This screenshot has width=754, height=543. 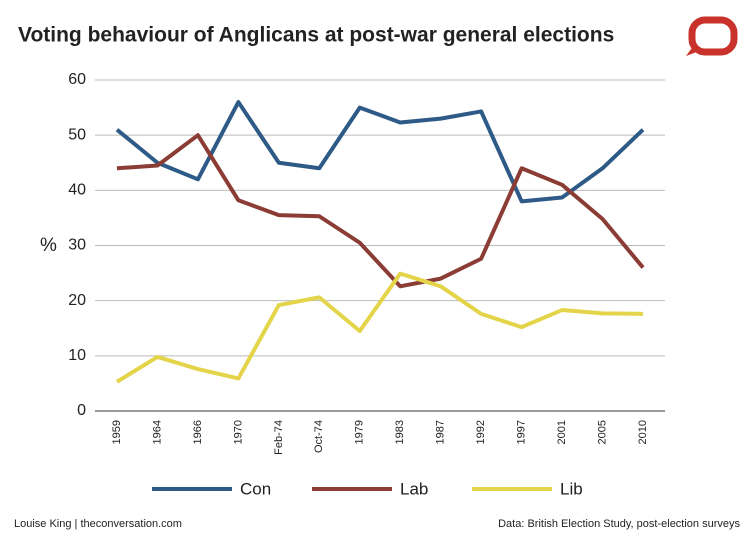 I want to click on logo, so click(x=712, y=36).